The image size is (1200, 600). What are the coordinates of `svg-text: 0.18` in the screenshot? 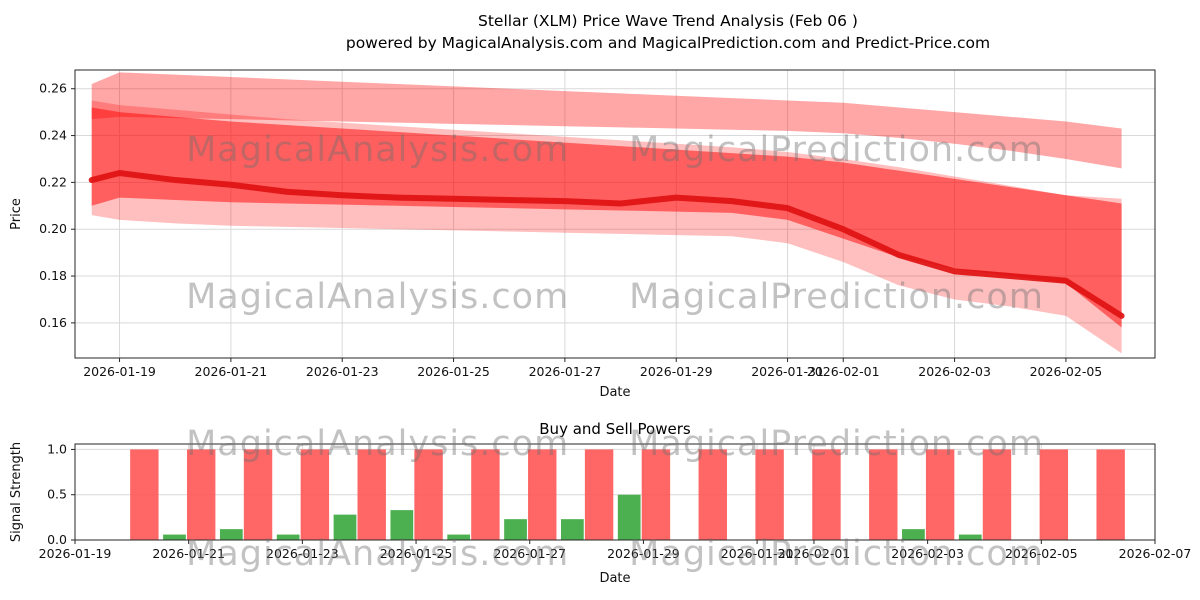 It's located at (53, 275).